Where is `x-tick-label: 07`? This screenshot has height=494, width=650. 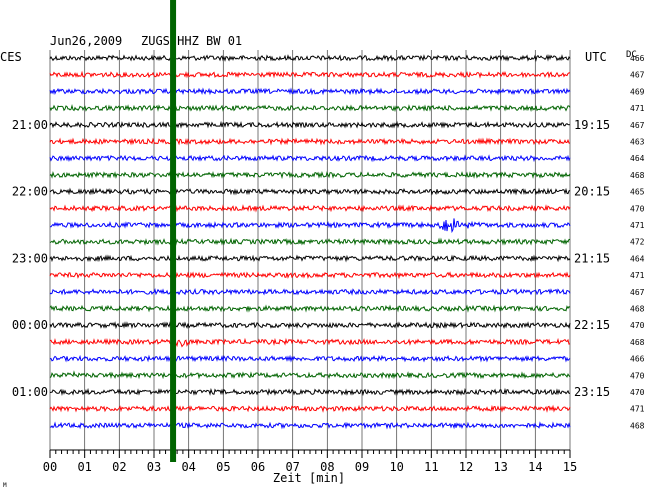 x-tick-label: 07 is located at coordinates (292, 467).